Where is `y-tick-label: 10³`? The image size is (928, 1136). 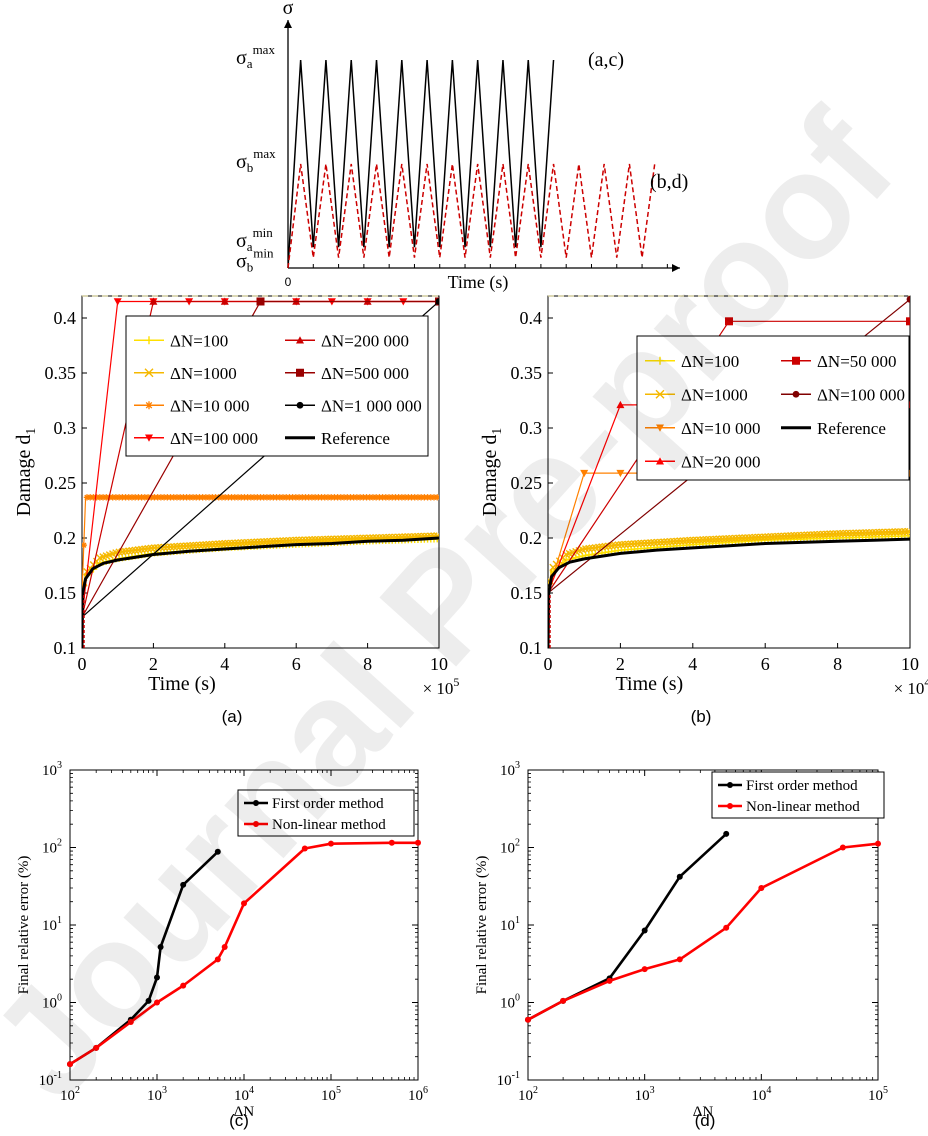
y-tick-label: 10³ is located at coordinates (510, 769).